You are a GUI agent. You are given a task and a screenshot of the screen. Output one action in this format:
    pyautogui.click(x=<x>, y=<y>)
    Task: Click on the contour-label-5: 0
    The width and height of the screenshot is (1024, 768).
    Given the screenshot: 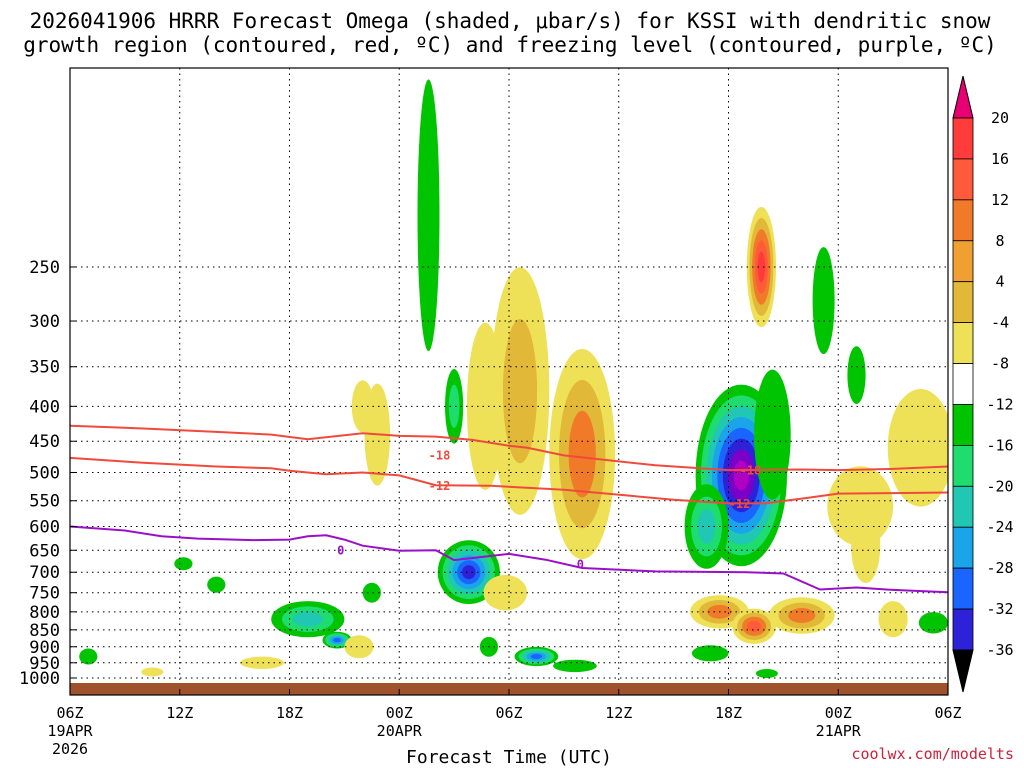 What is the action you would take?
    pyautogui.click(x=580, y=565)
    